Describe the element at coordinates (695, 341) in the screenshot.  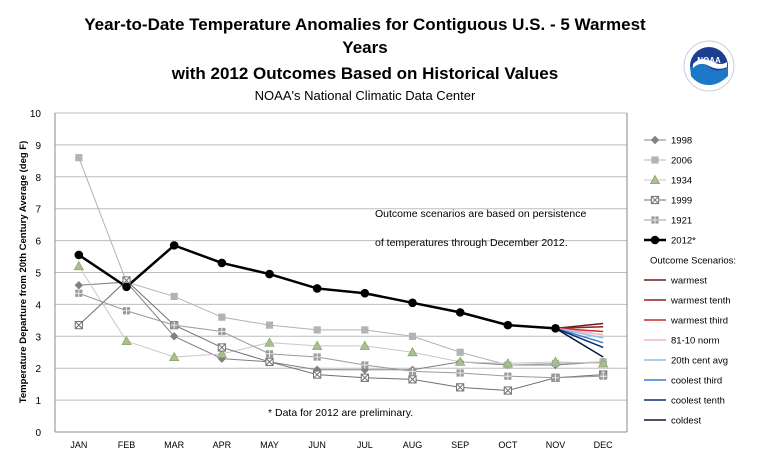
I see `legend-label: 81-10 norm` at that location.